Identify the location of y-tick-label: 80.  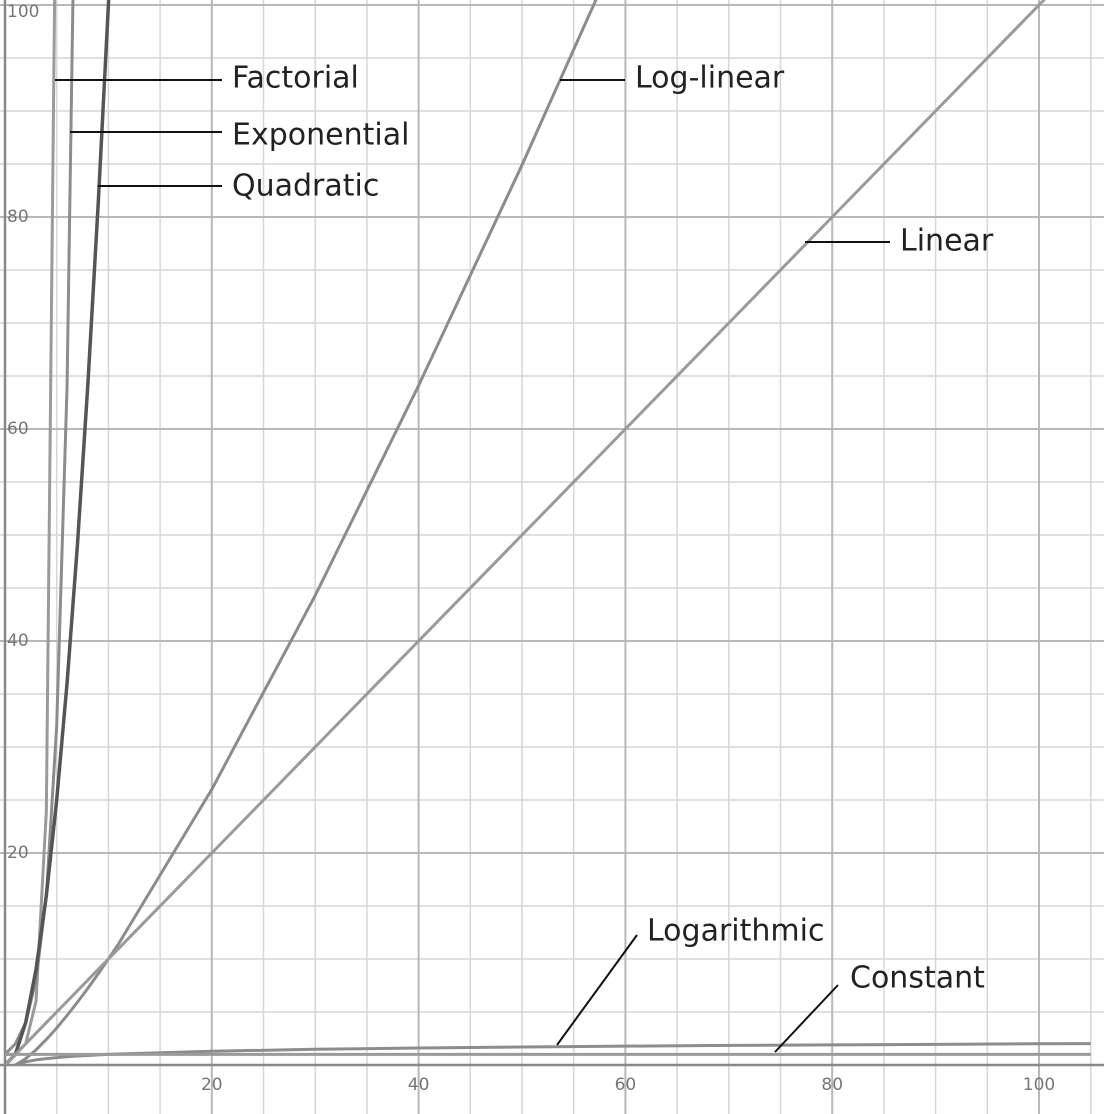
(18, 217).